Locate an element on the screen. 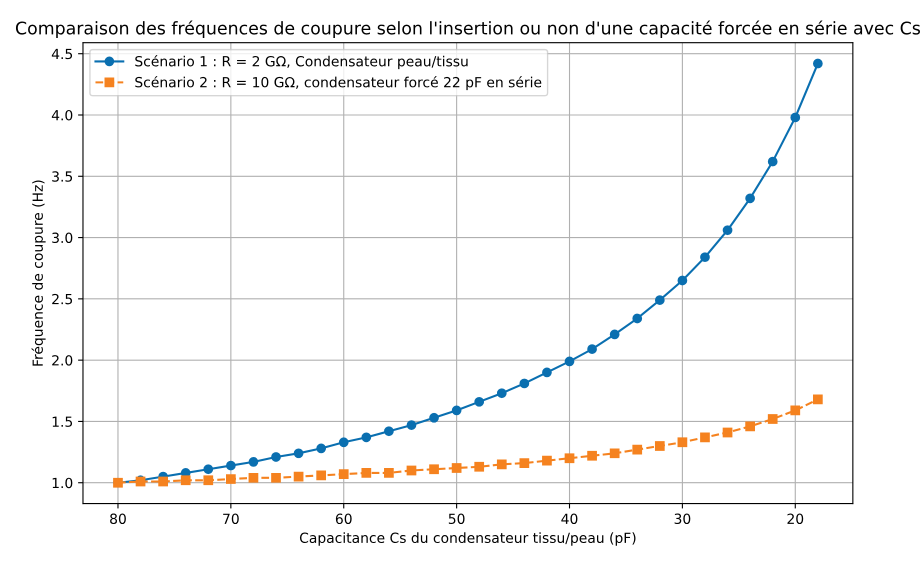 The width and height of the screenshot is (922, 569). y-tick-label: 3.0 is located at coordinates (62, 238).